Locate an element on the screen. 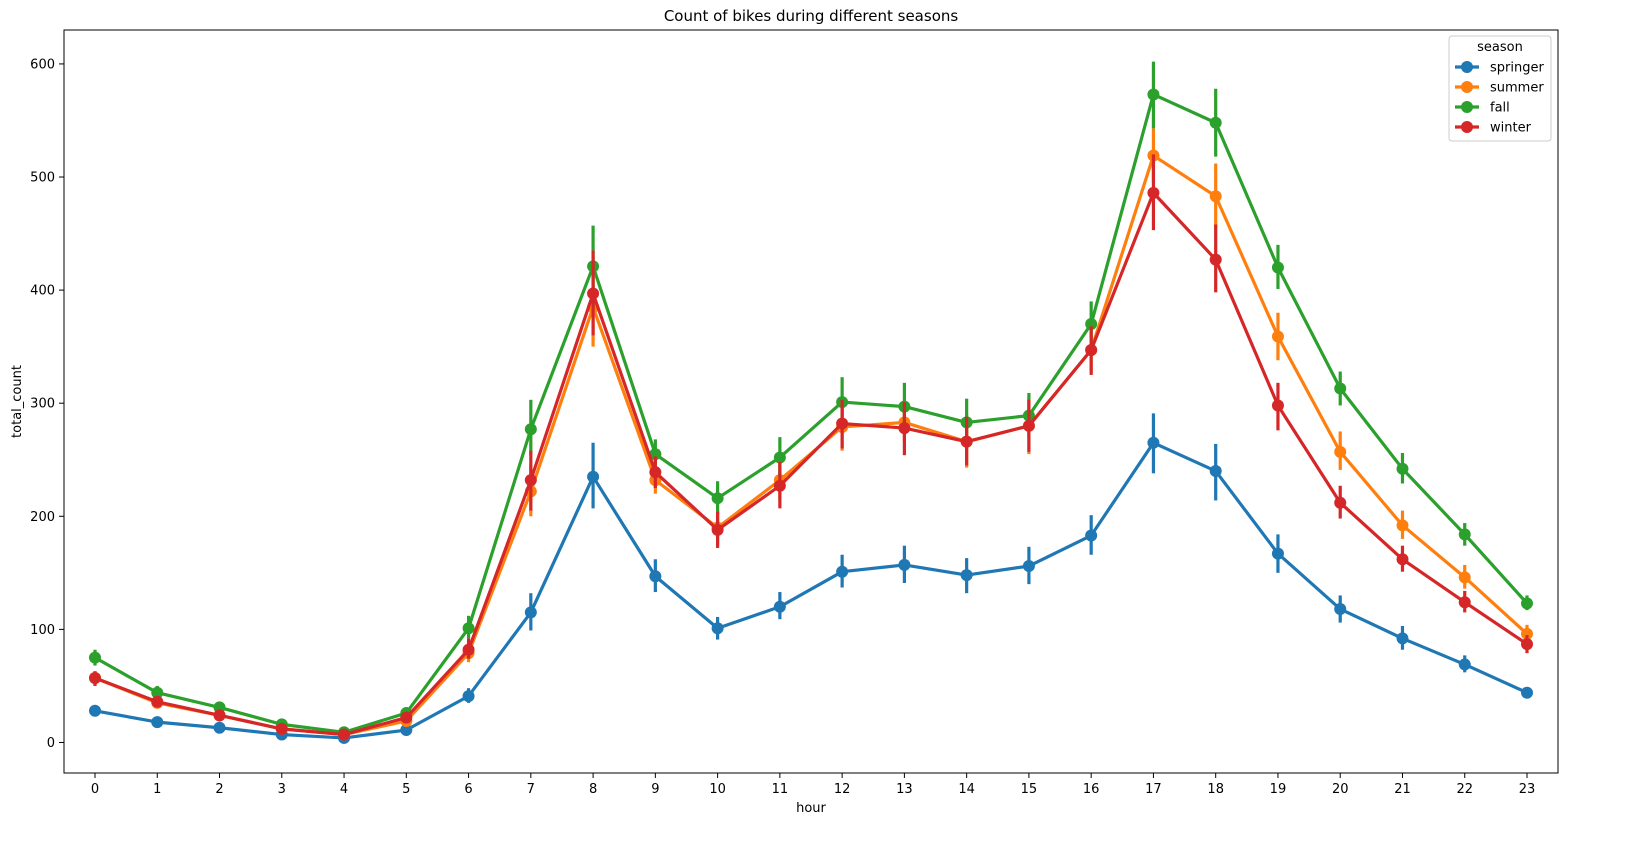  y-tick-label: 100 is located at coordinates (42, 630).